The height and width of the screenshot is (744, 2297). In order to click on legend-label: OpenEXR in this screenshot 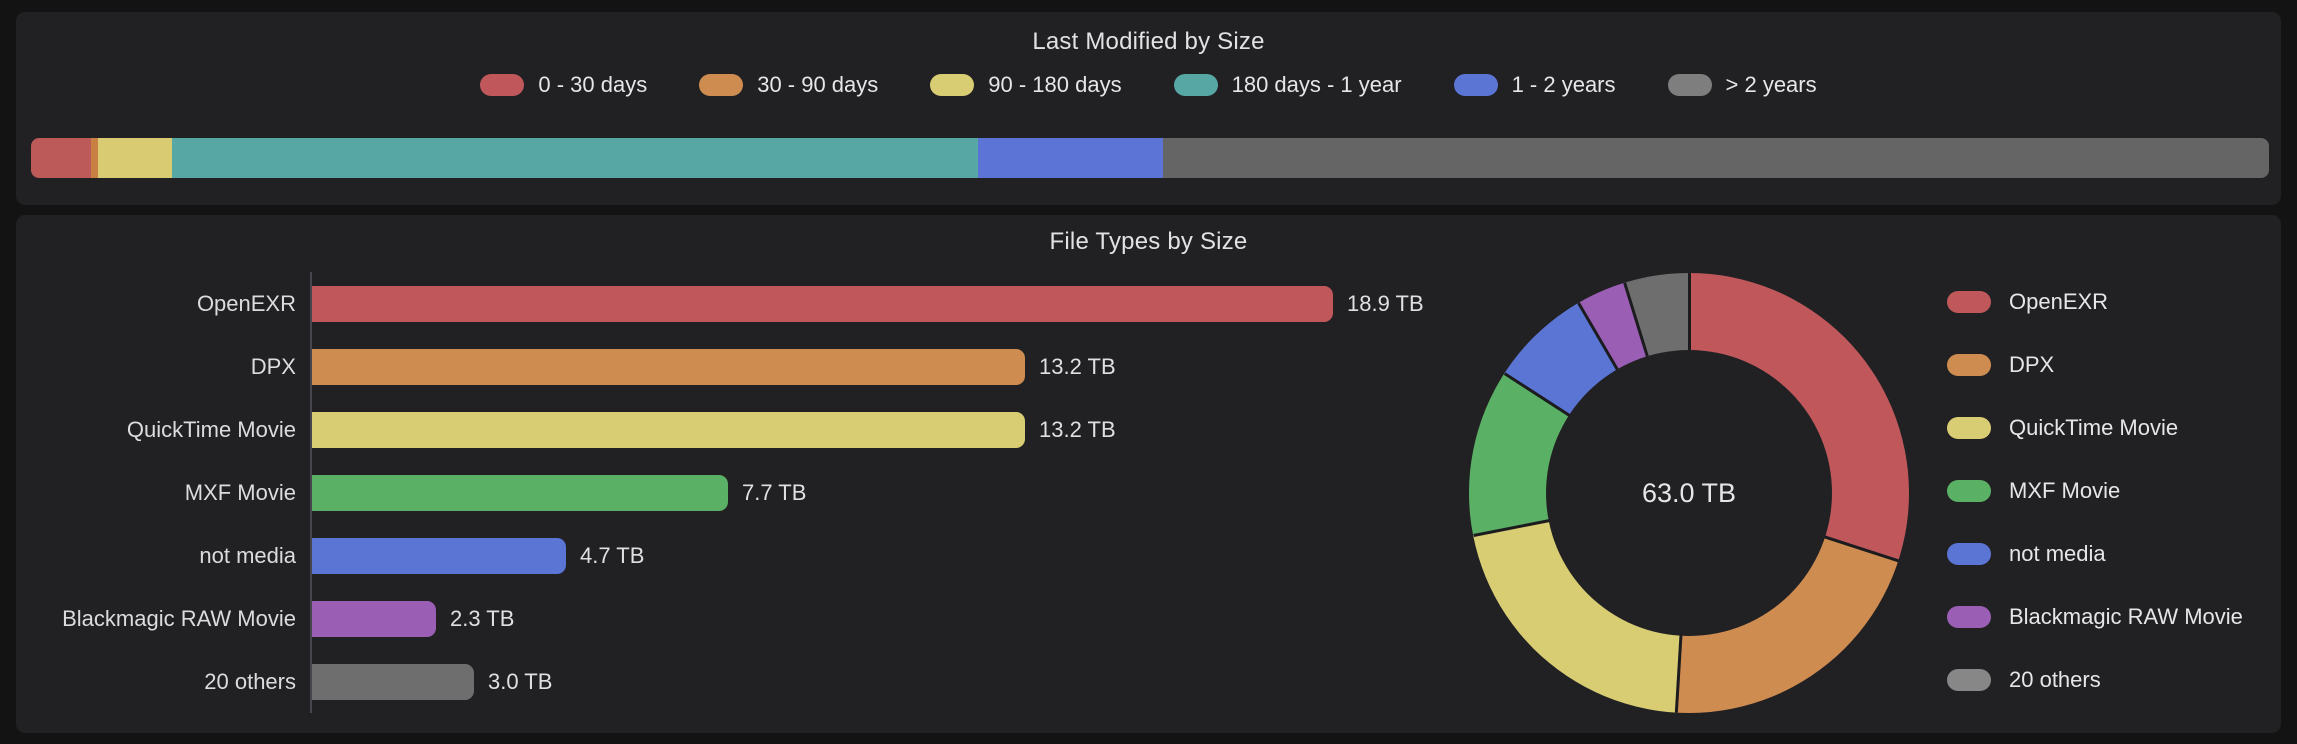, I will do `click(2059, 301)`.